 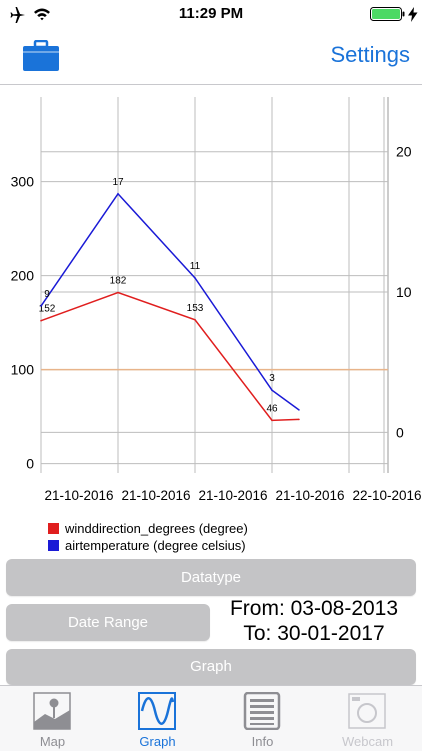 I want to click on camera-icon, so click(x=367, y=711).